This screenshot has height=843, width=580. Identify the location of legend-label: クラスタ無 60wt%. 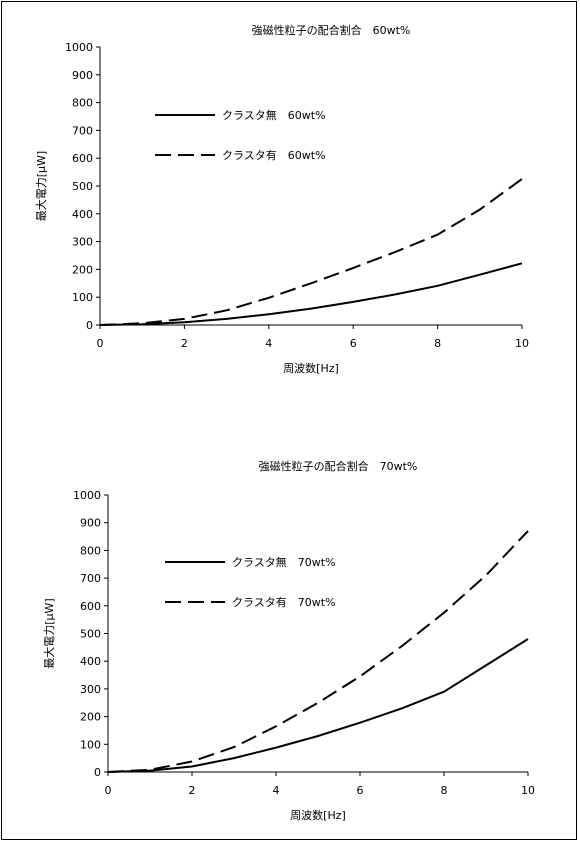
(274, 115).